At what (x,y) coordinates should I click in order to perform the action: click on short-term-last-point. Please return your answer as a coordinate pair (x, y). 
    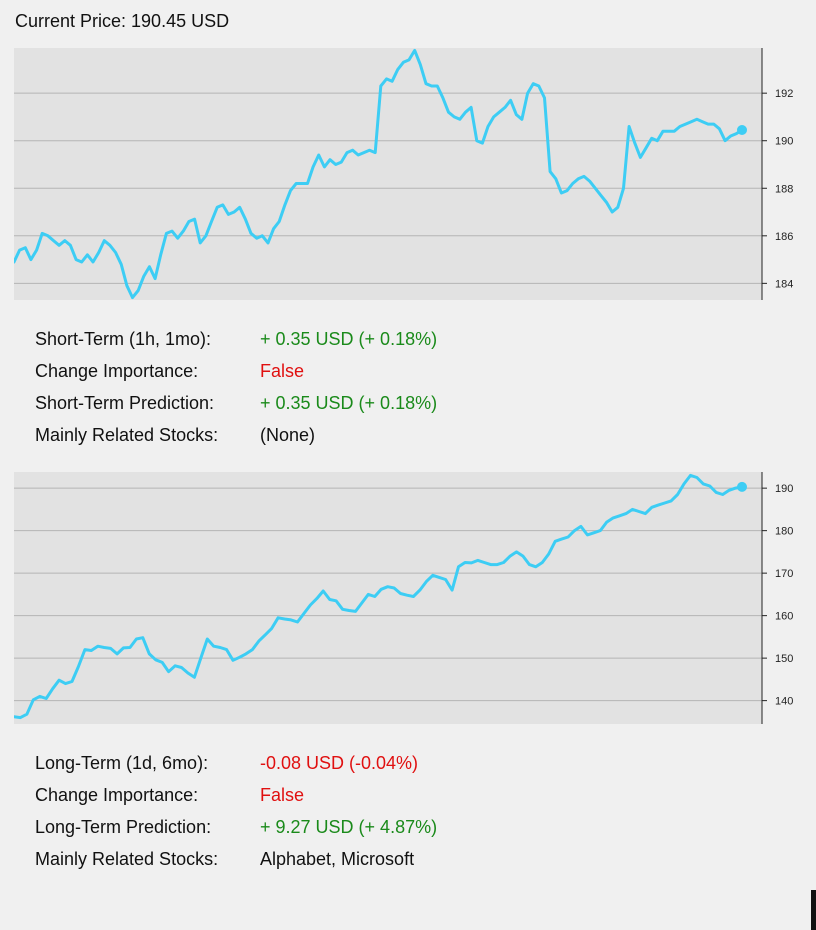
    Looking at the image, I should click on (742, 130).